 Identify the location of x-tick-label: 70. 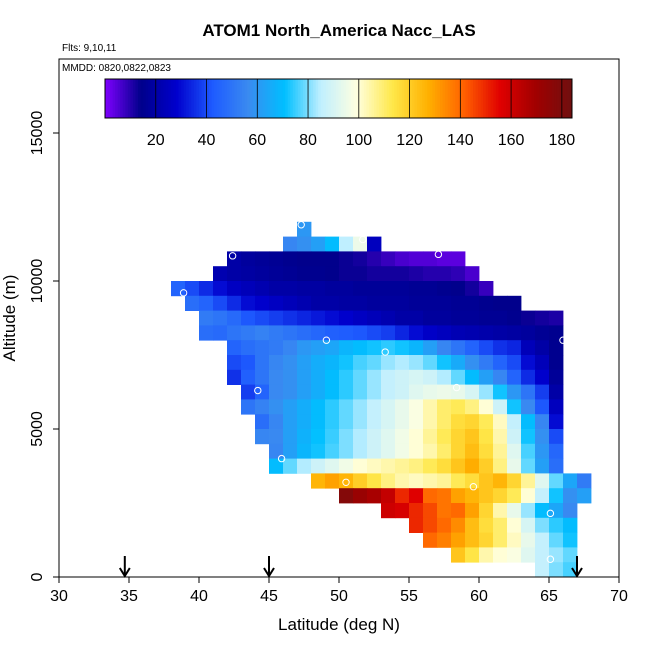
(619, 596).